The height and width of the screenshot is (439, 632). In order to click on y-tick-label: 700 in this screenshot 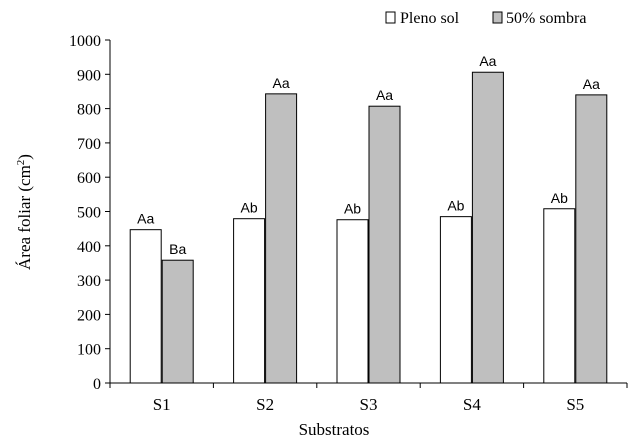, I will do `click(89, 144)`.